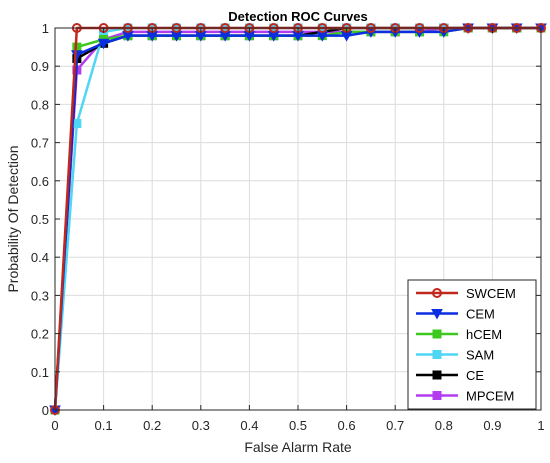 This screenshot has width=550, height=463. What do you see at coordinates (347, 425) in the screenshot?
I see `x-tick-label: 0.6` at bounding box center [347, 425].